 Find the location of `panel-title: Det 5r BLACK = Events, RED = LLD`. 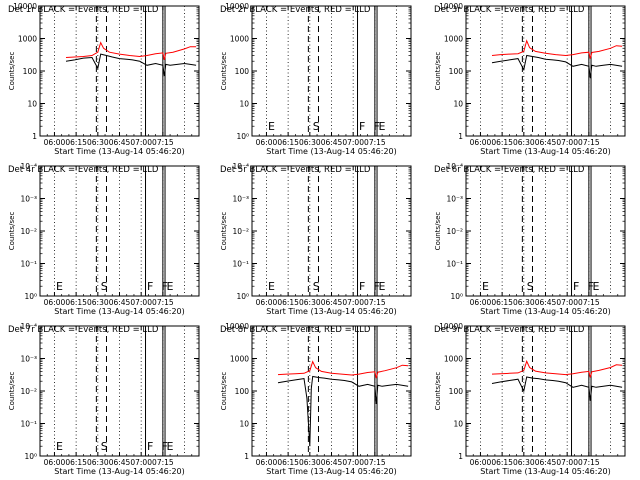

panel-title: Det 5r BLACK = Events, RED = LLD is located at coordinates (295, 170).